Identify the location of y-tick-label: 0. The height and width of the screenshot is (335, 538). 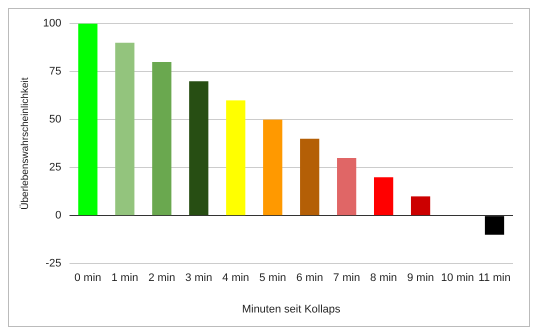
(58, 216).